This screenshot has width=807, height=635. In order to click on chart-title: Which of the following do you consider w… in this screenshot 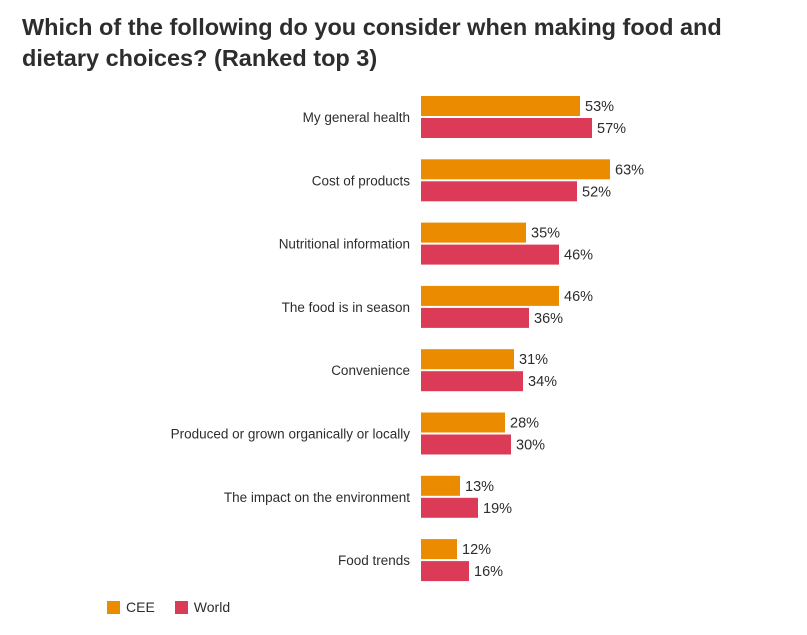, I will do `click(372, 42)`.